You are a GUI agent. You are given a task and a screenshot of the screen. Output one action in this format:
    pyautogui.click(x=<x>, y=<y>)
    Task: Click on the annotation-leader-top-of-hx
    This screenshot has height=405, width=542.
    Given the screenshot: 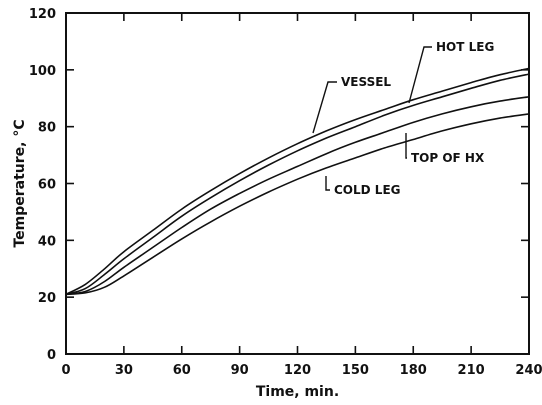 What is the action you would take?
    pyautogui.click(x=406, y=146)
    